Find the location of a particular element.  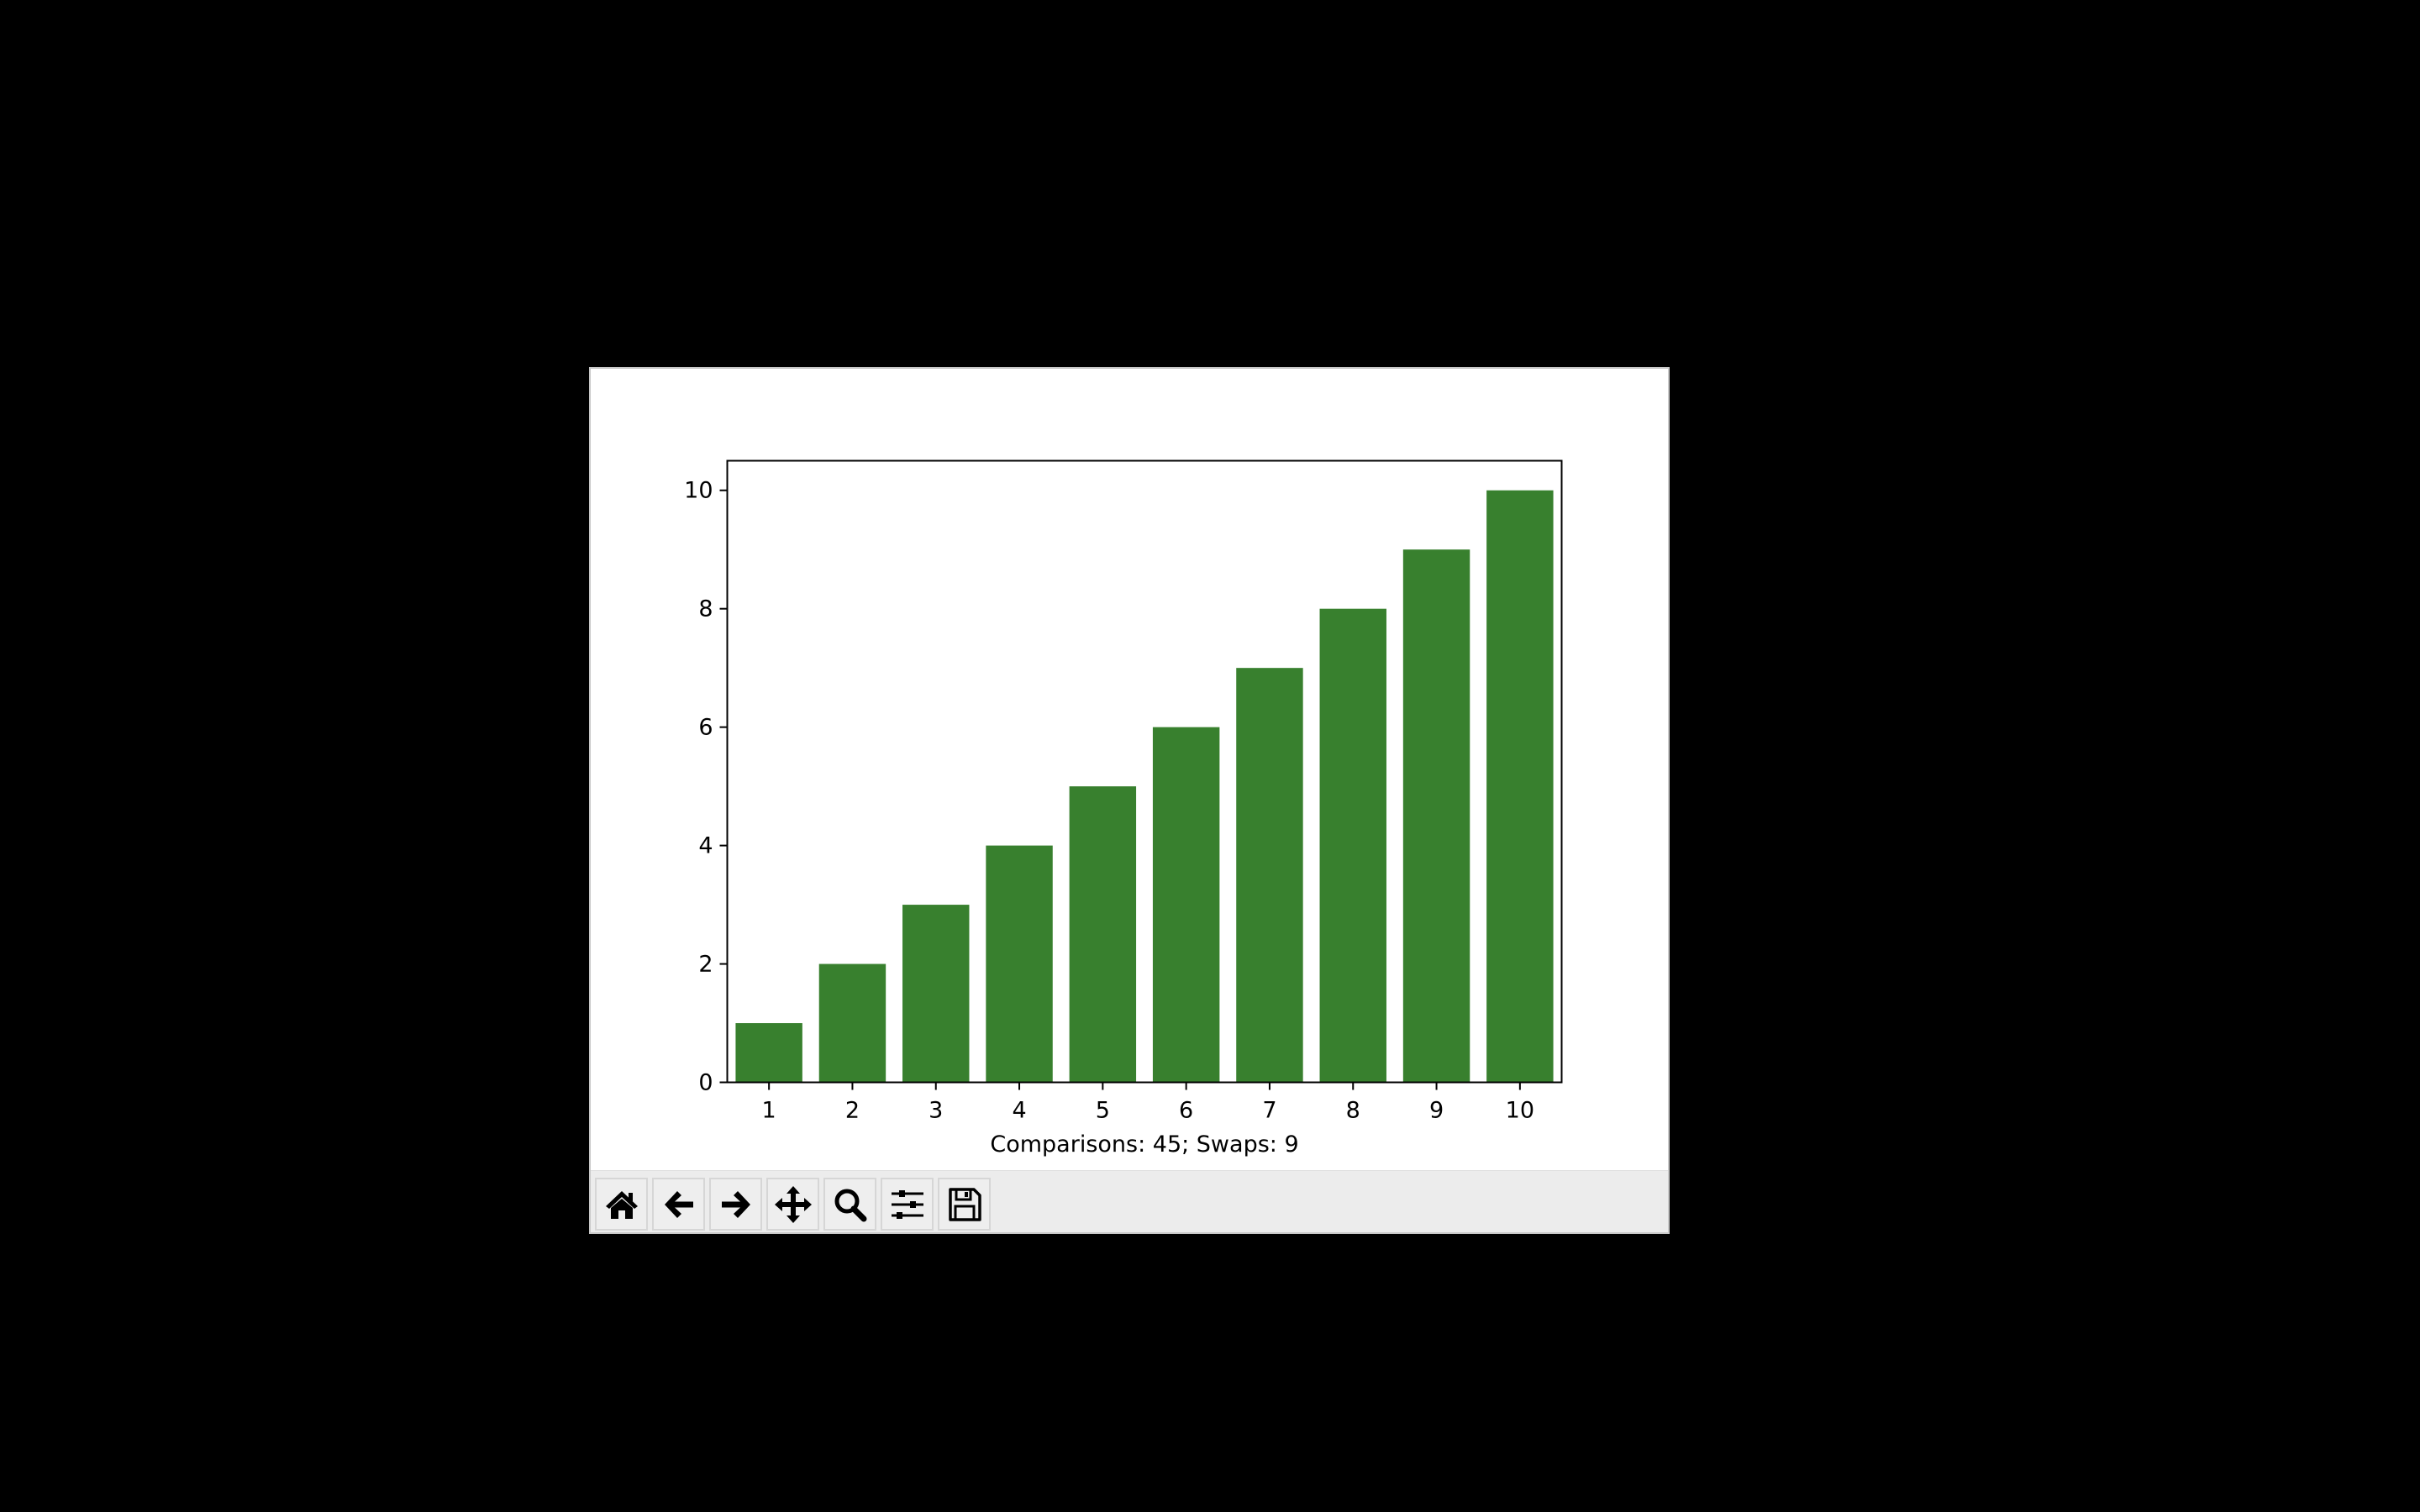

y-tick-label: 8 is located at coordinates (705, 609).